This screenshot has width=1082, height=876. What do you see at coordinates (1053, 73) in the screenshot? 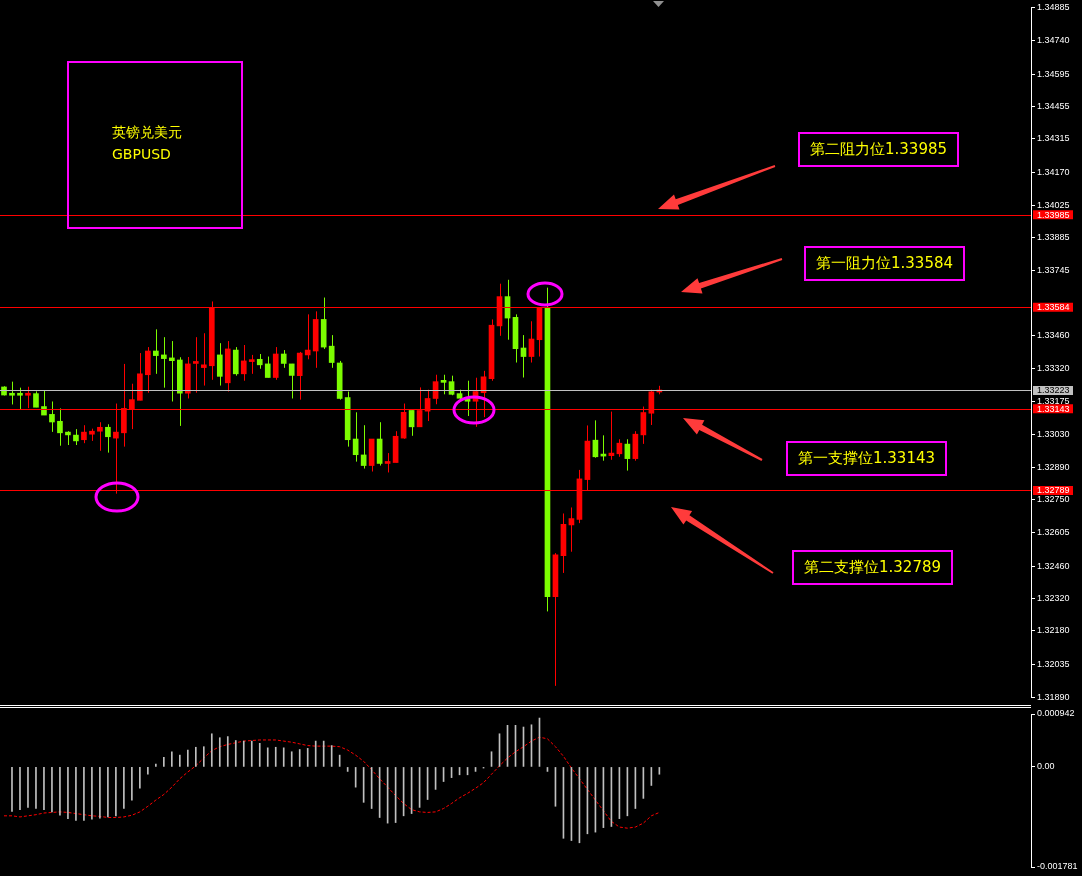
I see `y-tick-label: 1.34595` at bounding box center [1053, 73].